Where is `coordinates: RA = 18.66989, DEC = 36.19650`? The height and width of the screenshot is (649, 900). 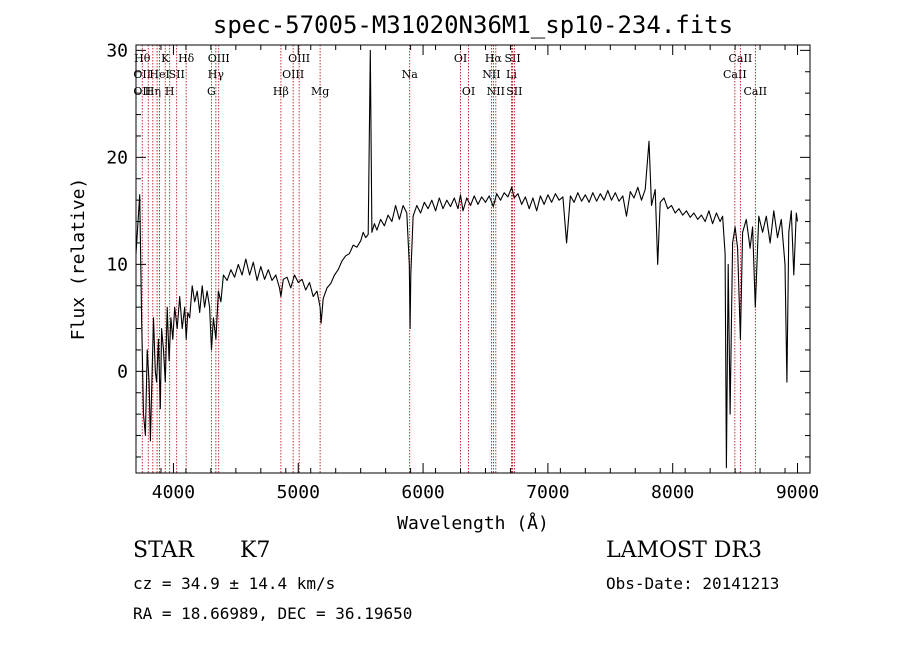 coordinates: RA = 18.66989, DEC = 36.19650 is located at coordinates (273, 613).